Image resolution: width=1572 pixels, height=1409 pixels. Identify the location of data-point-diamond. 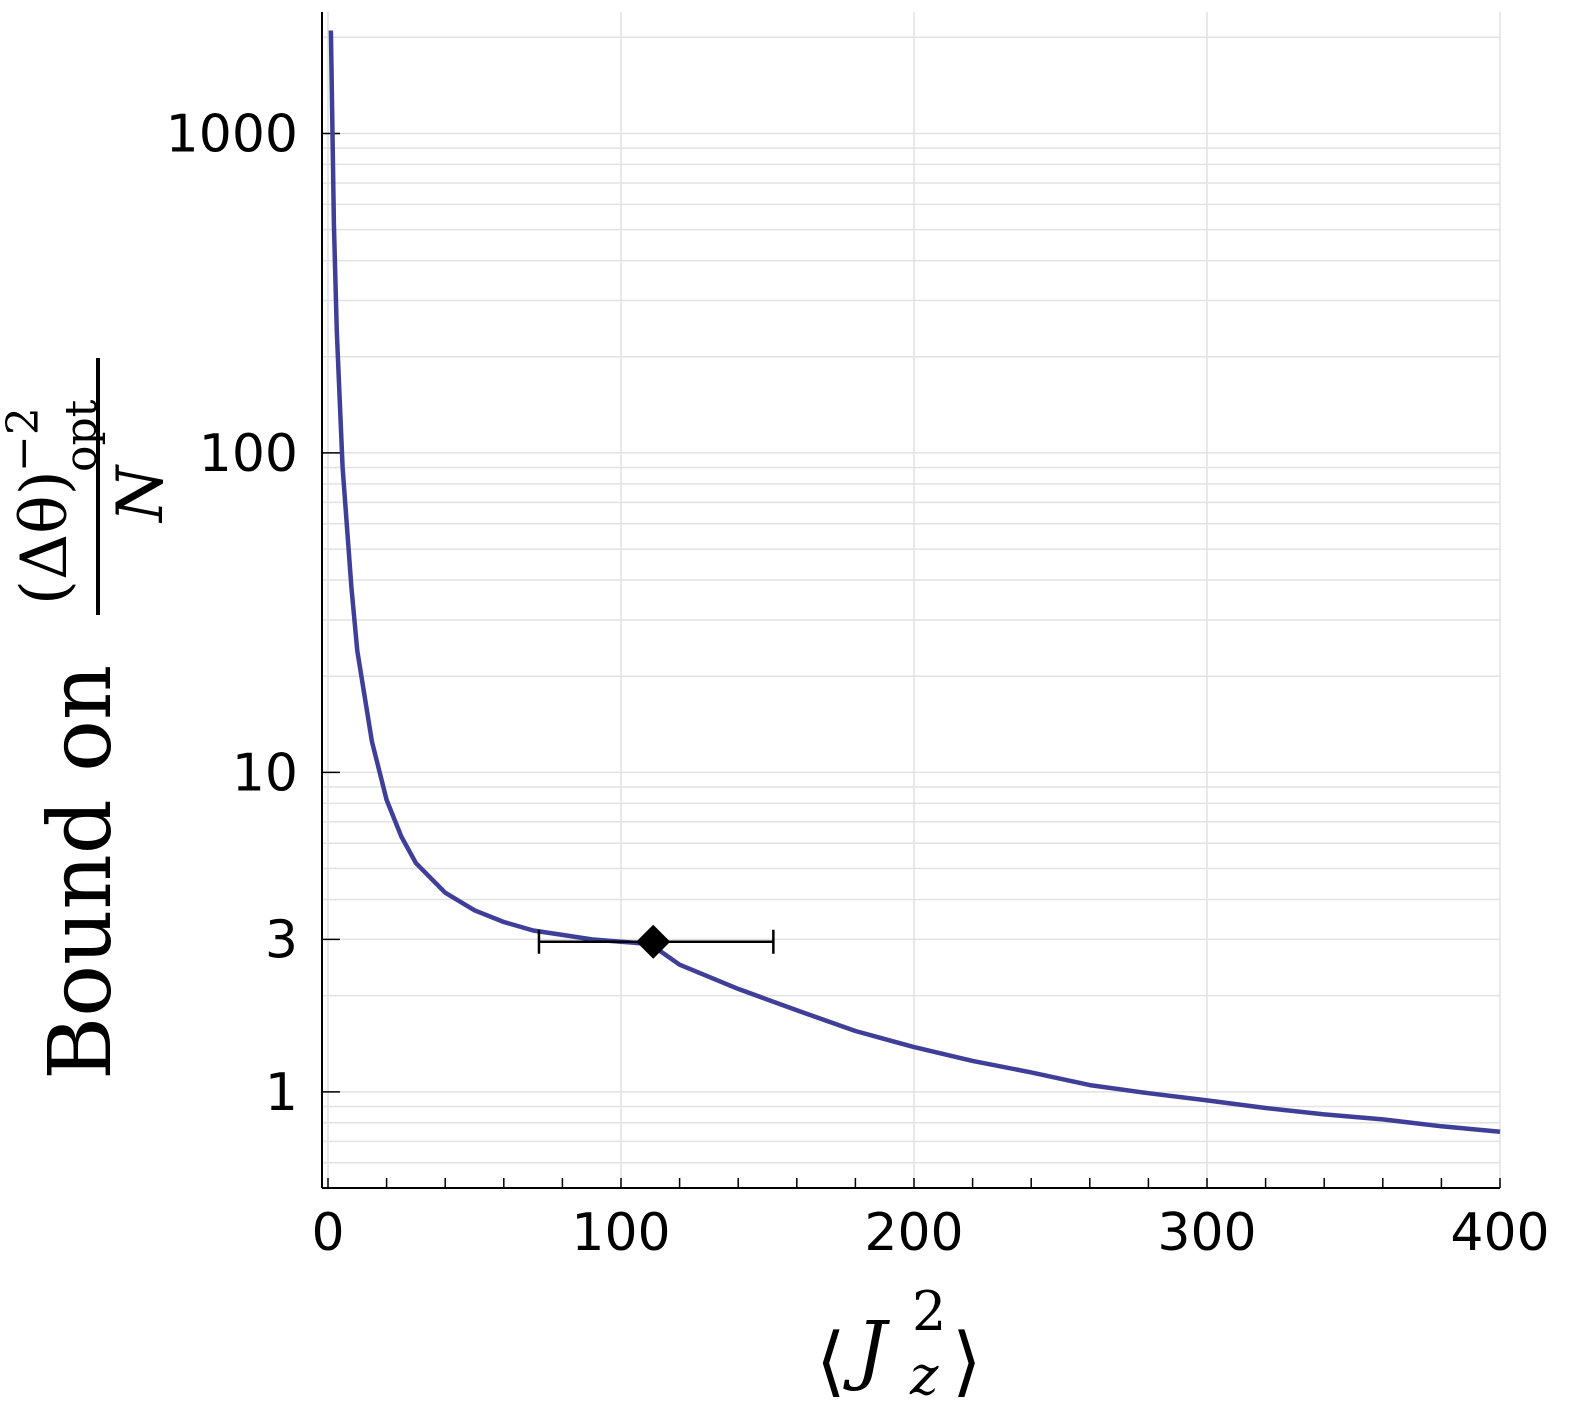
(653, 941).